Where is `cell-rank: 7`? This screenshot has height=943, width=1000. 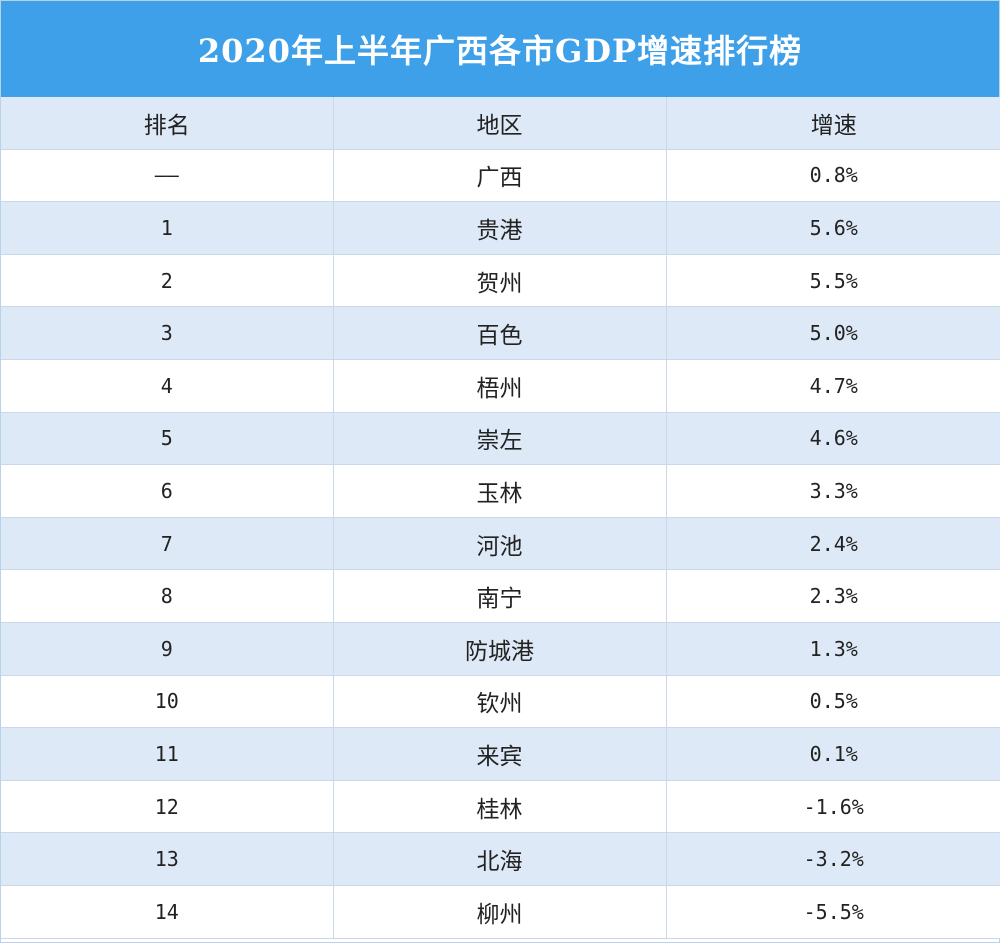 cell-rank: 7 is located at coordinates (167, 544).